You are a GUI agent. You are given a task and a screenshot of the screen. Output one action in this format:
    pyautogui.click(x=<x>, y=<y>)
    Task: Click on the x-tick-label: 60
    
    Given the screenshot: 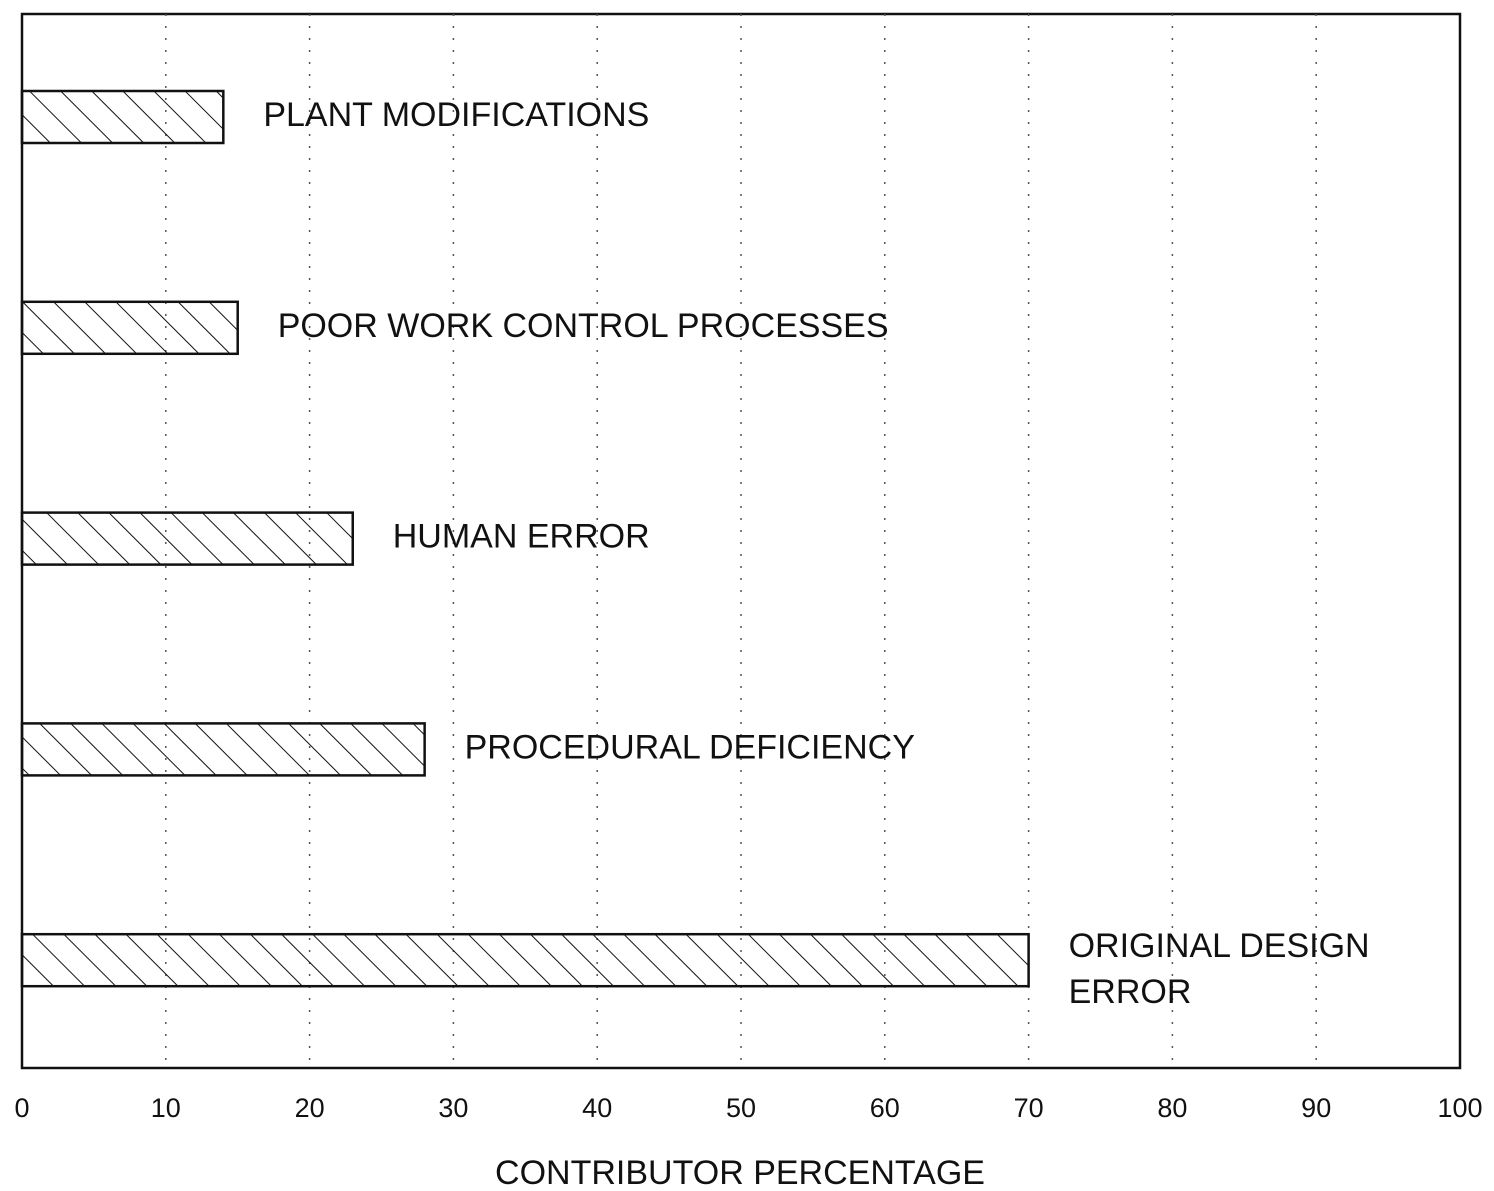 What is the action you would take?
    pyautogui.click(x=885, y=1108)
    